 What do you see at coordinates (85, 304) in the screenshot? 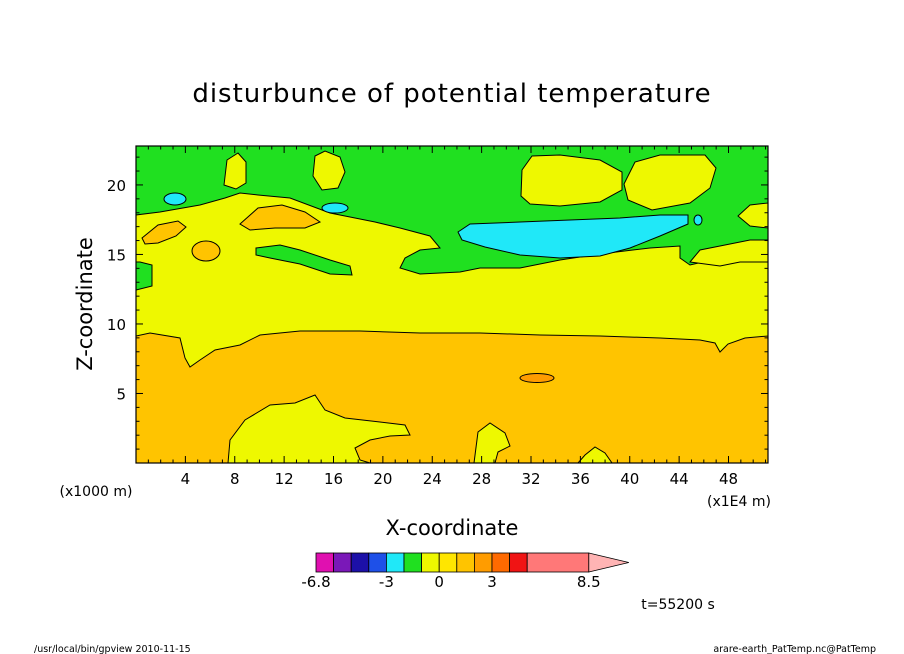
I see `y-axis-label: Z-coordinate` at bounding box center [85, 304].